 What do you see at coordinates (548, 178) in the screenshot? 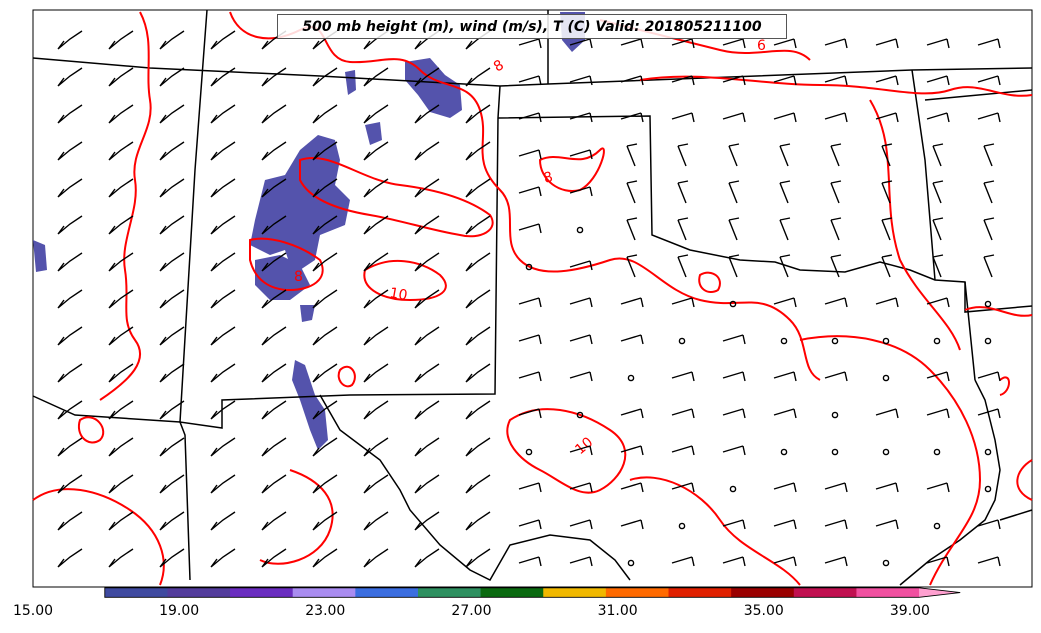
I see `contour-label: 8` at bounding box center [548, 178].